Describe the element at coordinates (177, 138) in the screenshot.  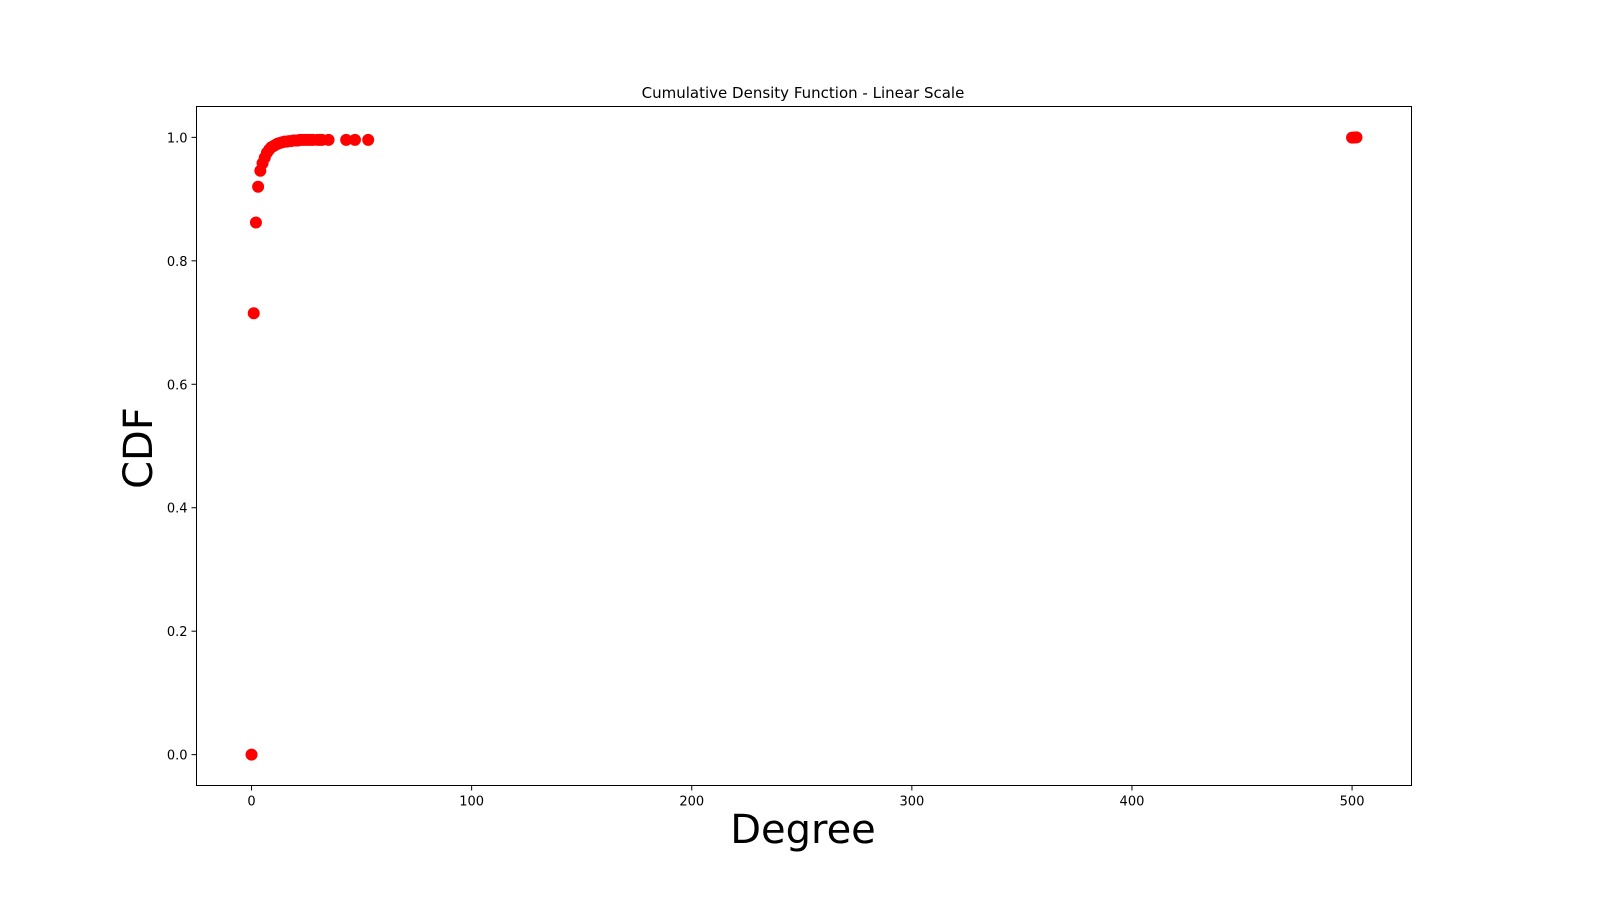
I see `y-tick-label: 1.0` at that location.